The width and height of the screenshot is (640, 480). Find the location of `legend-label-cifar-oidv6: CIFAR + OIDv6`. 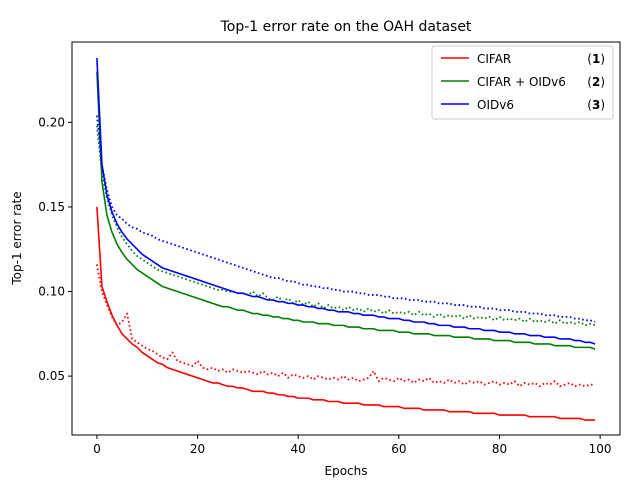

legend-label-cifar-oidv6: CIFAR + OIDv6 is located at coordinates (521, 82).